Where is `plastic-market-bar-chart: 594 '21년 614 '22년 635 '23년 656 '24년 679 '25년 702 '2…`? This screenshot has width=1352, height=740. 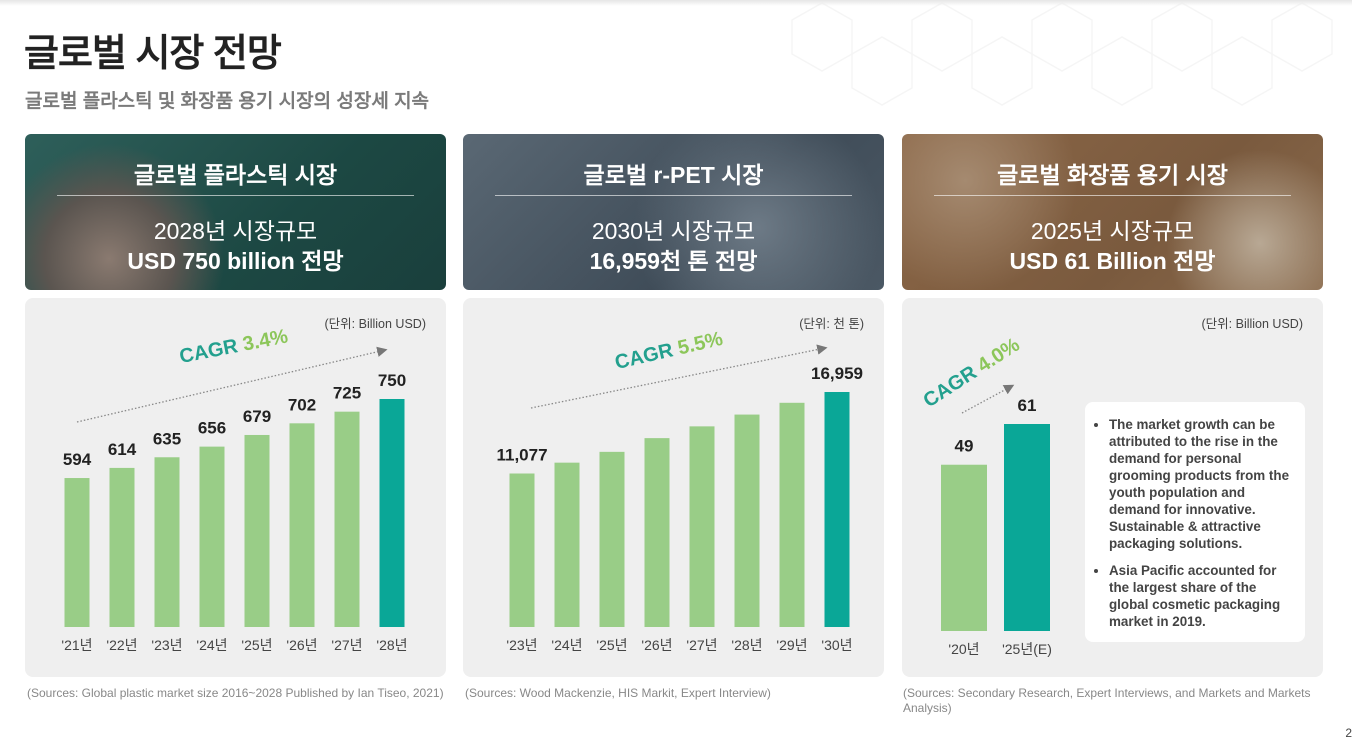 plastic-market-bar-chart: 594 '21년 614 '22년 635 '23년 656 '24년 679 '25년 702 '2… is located at coordinates (234, 499).